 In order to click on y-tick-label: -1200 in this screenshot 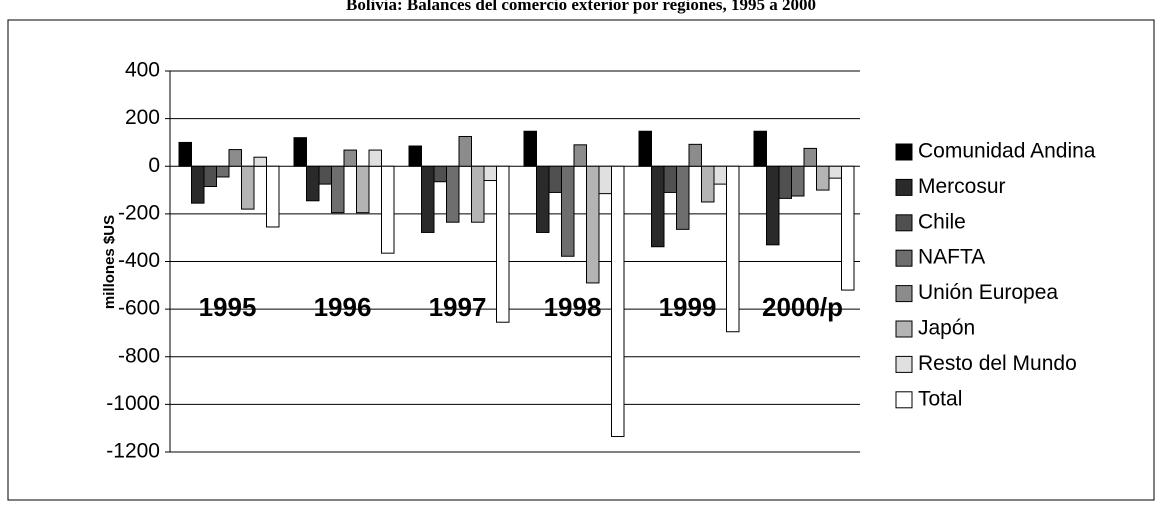, I will do `click(133, 451)`.